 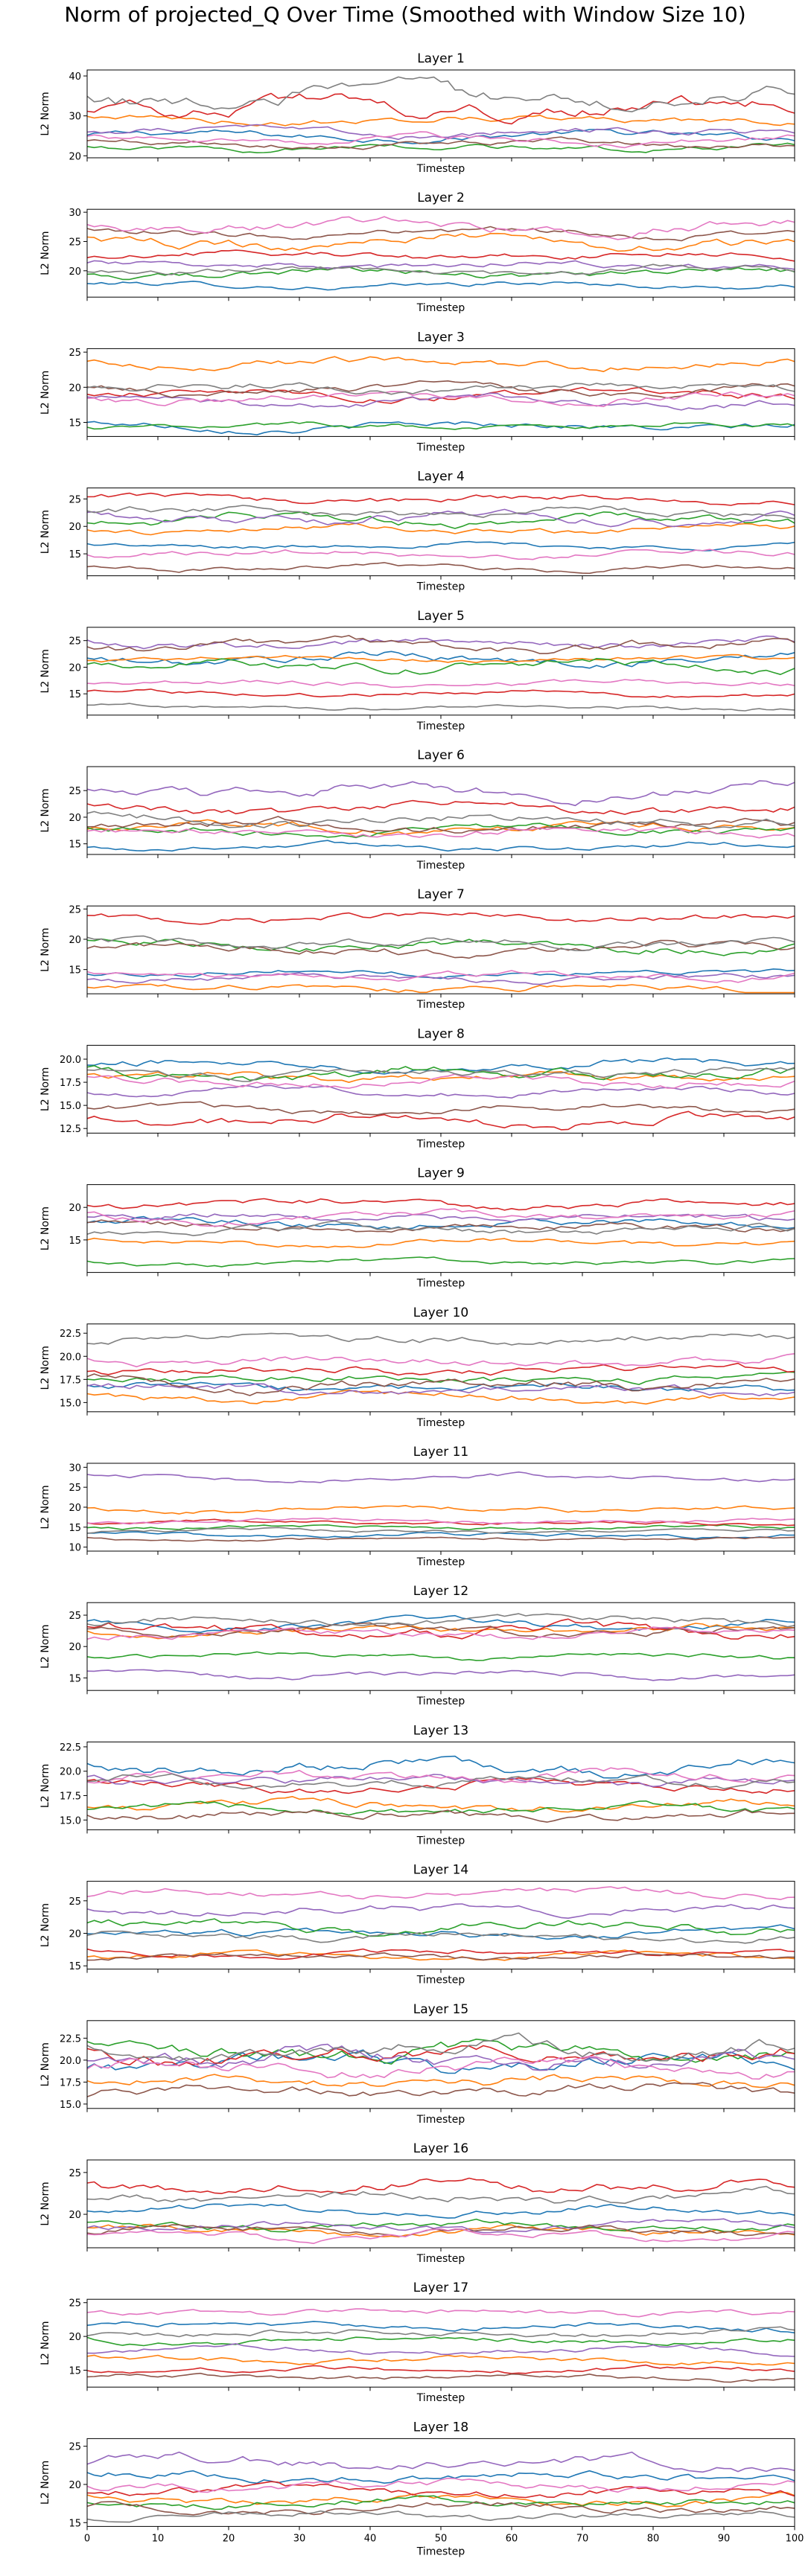 I want to click on y-tick-label: 12.5, so click(x=70, y=1129).